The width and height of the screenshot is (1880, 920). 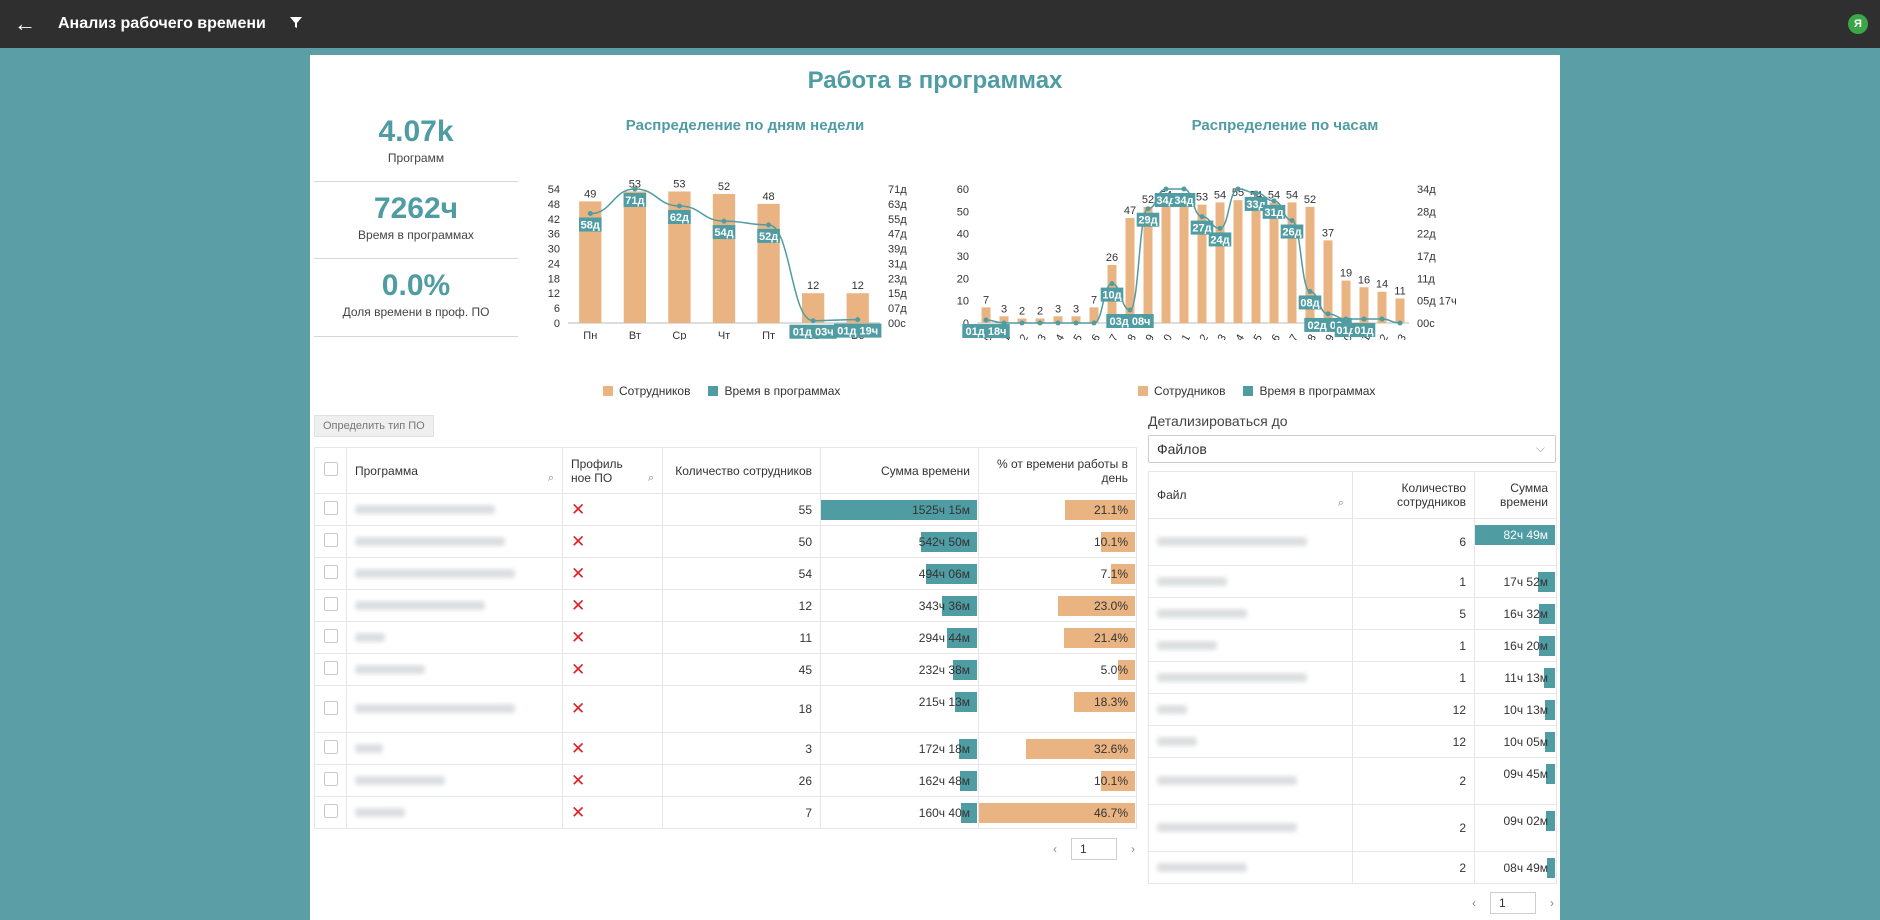 I want to click on table-row: 1 17ч 52м, so click(x=1352, y=581).